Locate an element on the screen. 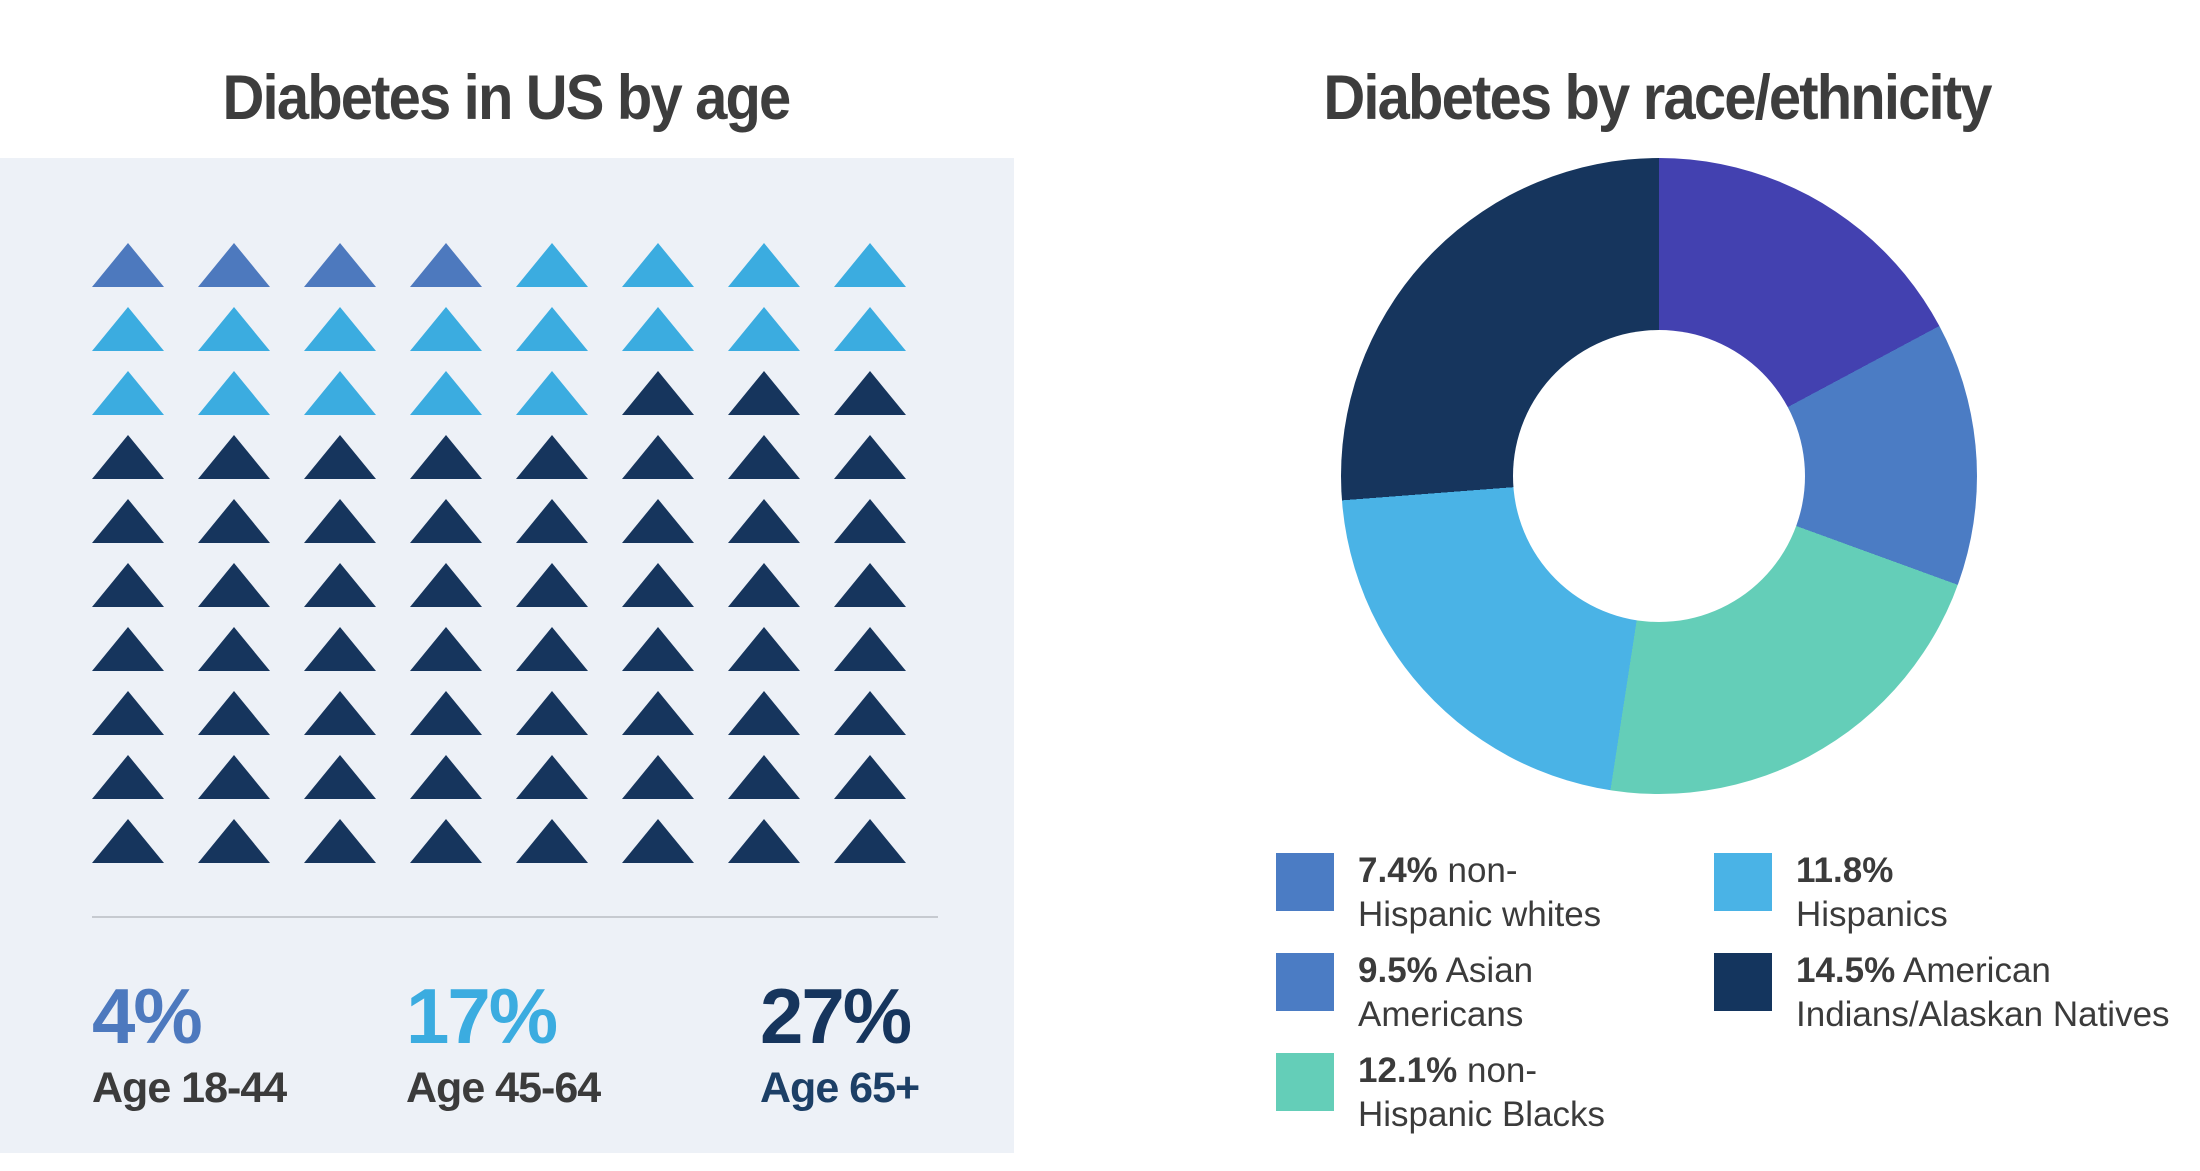  legend-label: 9.5% Asian Americans is located at coordinates (1446, 992).